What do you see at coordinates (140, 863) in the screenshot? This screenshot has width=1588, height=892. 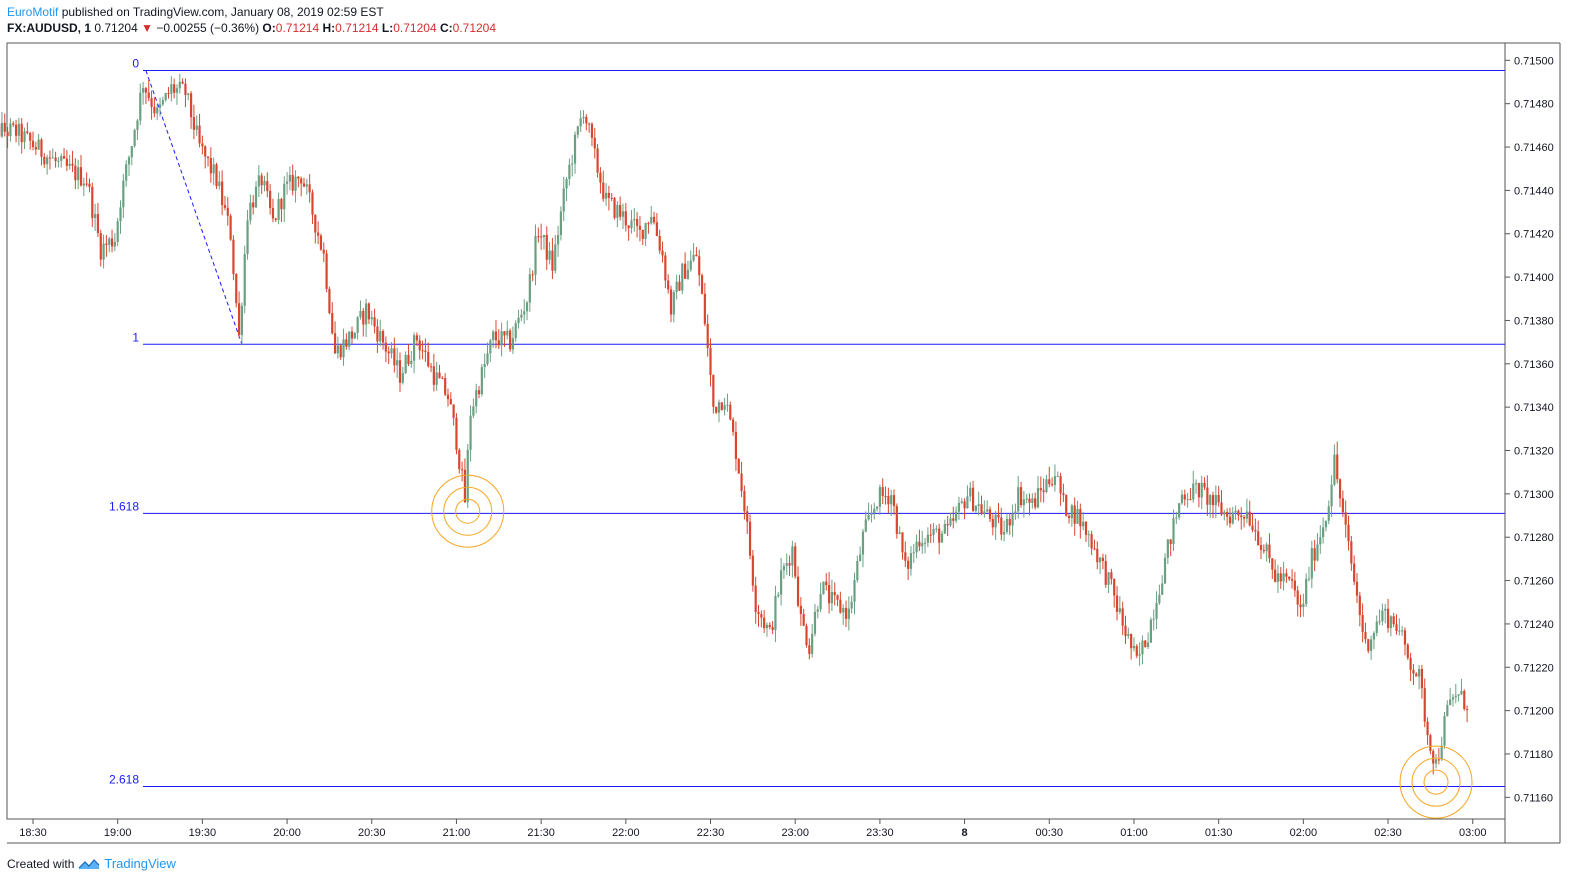 I see `tradingview-brand-link: TradingView` at bounding box center [140, 863].